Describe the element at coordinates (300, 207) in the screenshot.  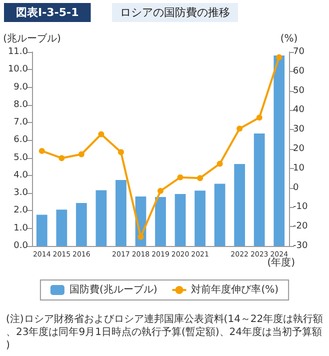
I see `y2-tick-label: -10` at that location.